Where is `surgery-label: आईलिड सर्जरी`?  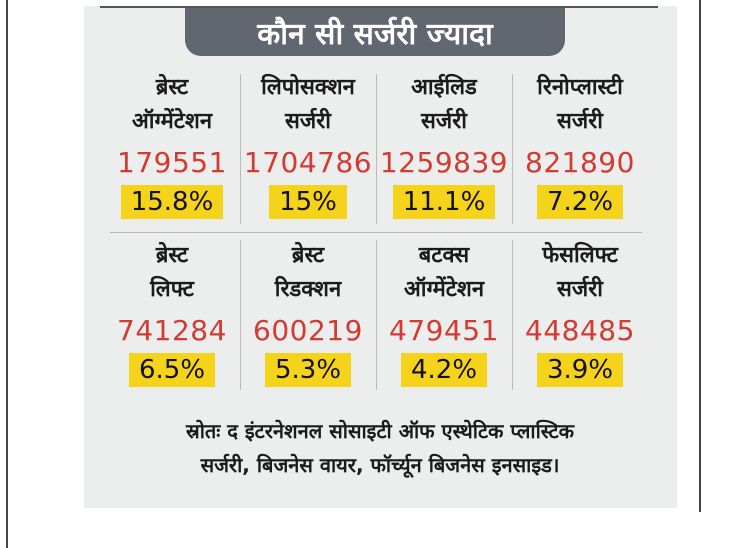 surgery-label: आईलिड सर्जरी is located at coordinates (444, 104).